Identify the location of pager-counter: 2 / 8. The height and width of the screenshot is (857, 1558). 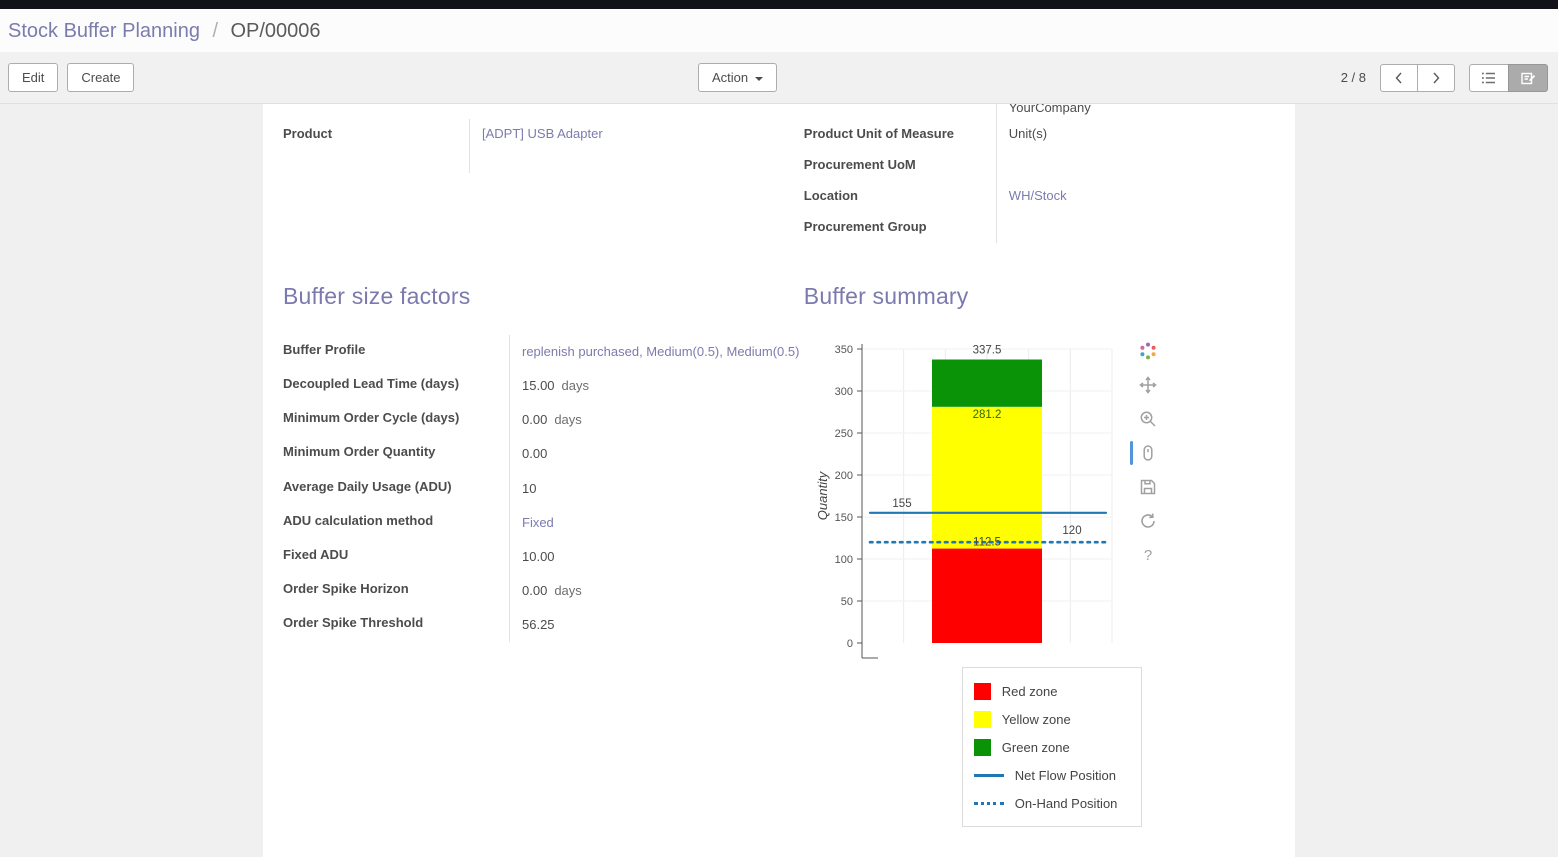
(1353, 77).